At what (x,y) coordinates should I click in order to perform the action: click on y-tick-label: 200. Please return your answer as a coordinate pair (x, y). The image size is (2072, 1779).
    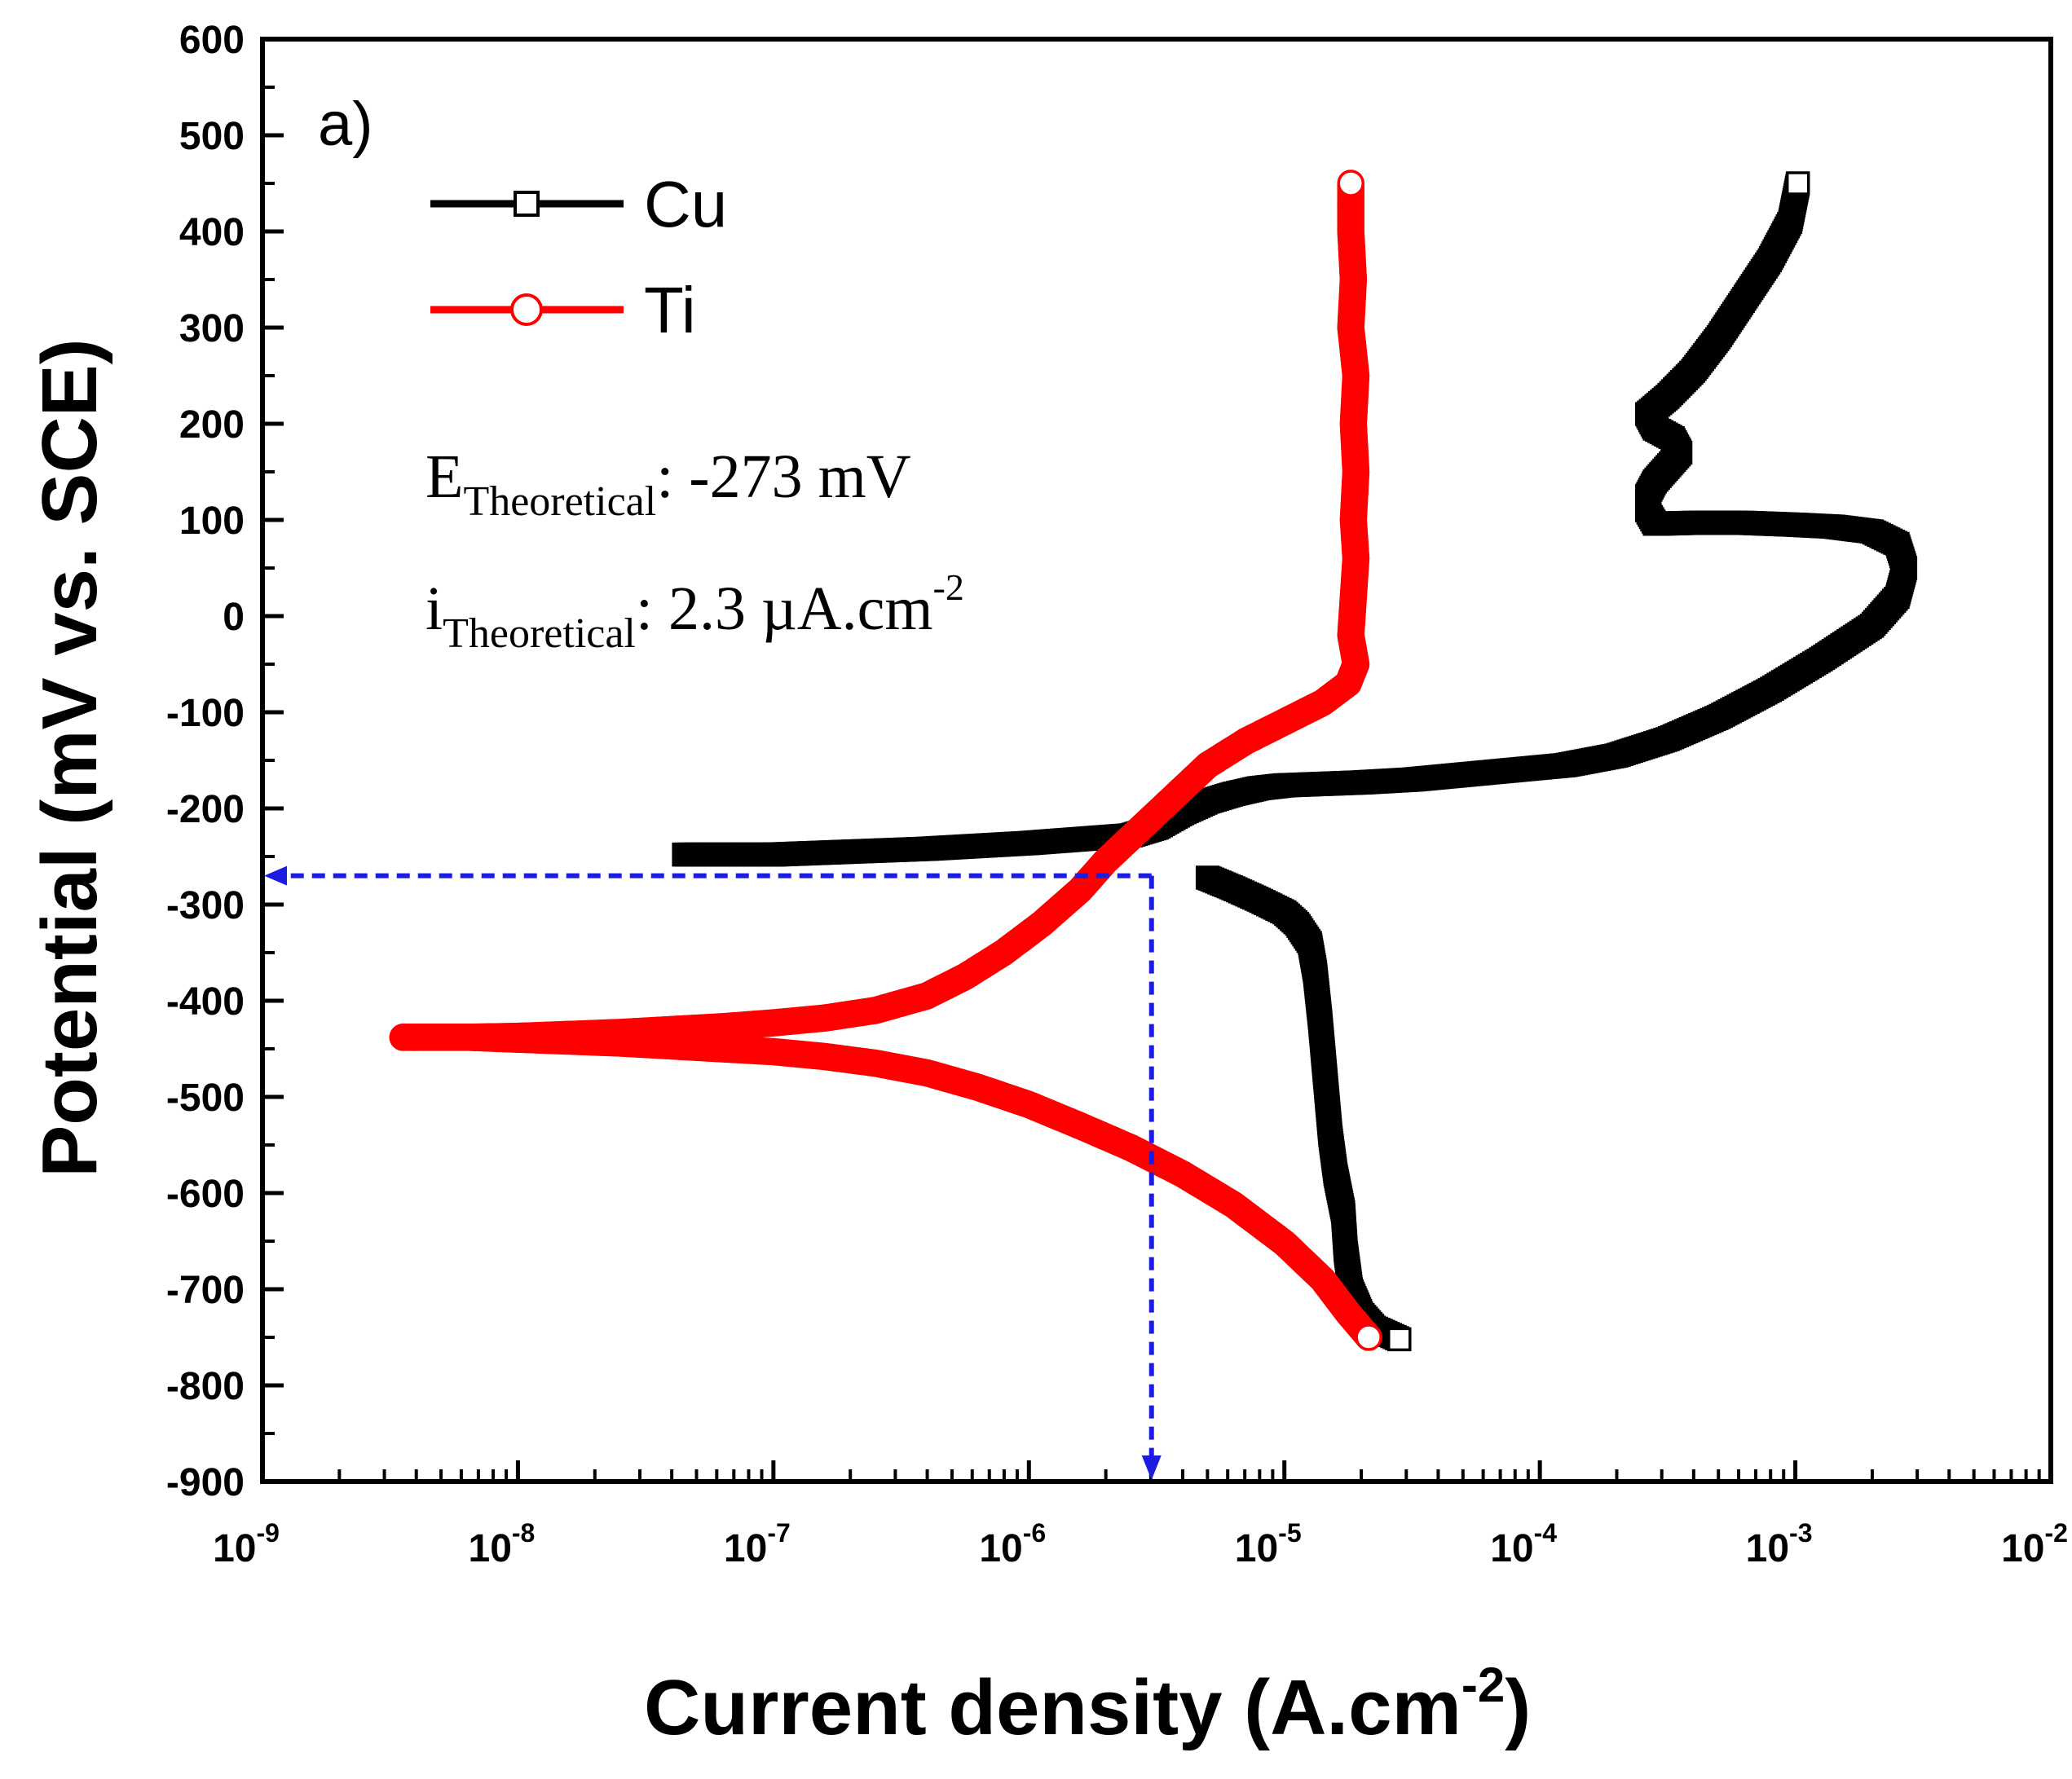
    Looking at the image, I should click on (212, 425).